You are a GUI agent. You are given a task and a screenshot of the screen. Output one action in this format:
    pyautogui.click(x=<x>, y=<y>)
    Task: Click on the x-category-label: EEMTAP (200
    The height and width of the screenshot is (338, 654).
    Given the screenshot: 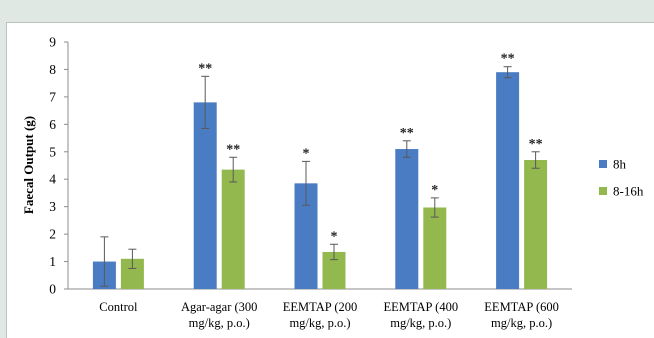 What is the action you would take?
    pyautogui.click(x=320, y=307)
    